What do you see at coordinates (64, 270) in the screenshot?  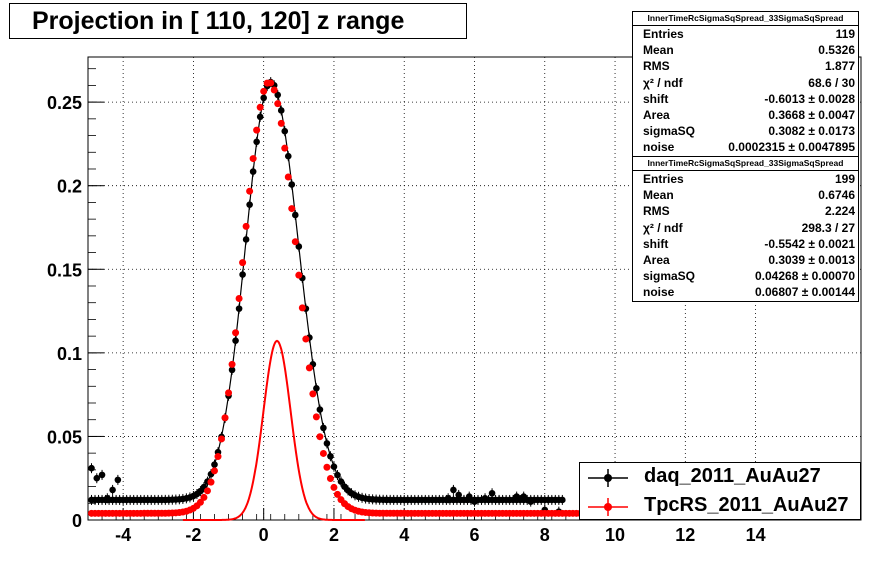 I see `y-tick-label: 0.15` at bounding box center [64, 270].